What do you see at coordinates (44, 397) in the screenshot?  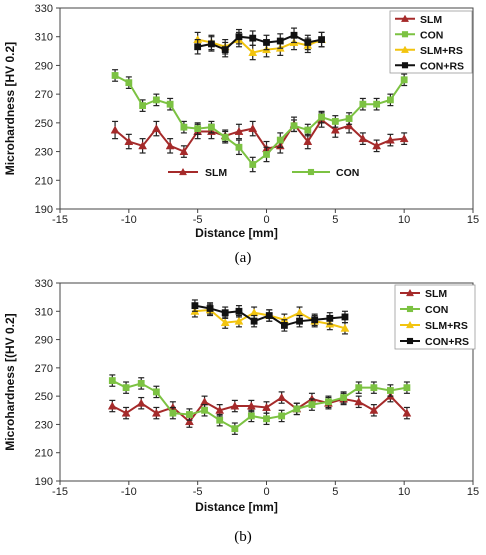 I see `y-tick-label: 250` at bounding box center [44, 397].